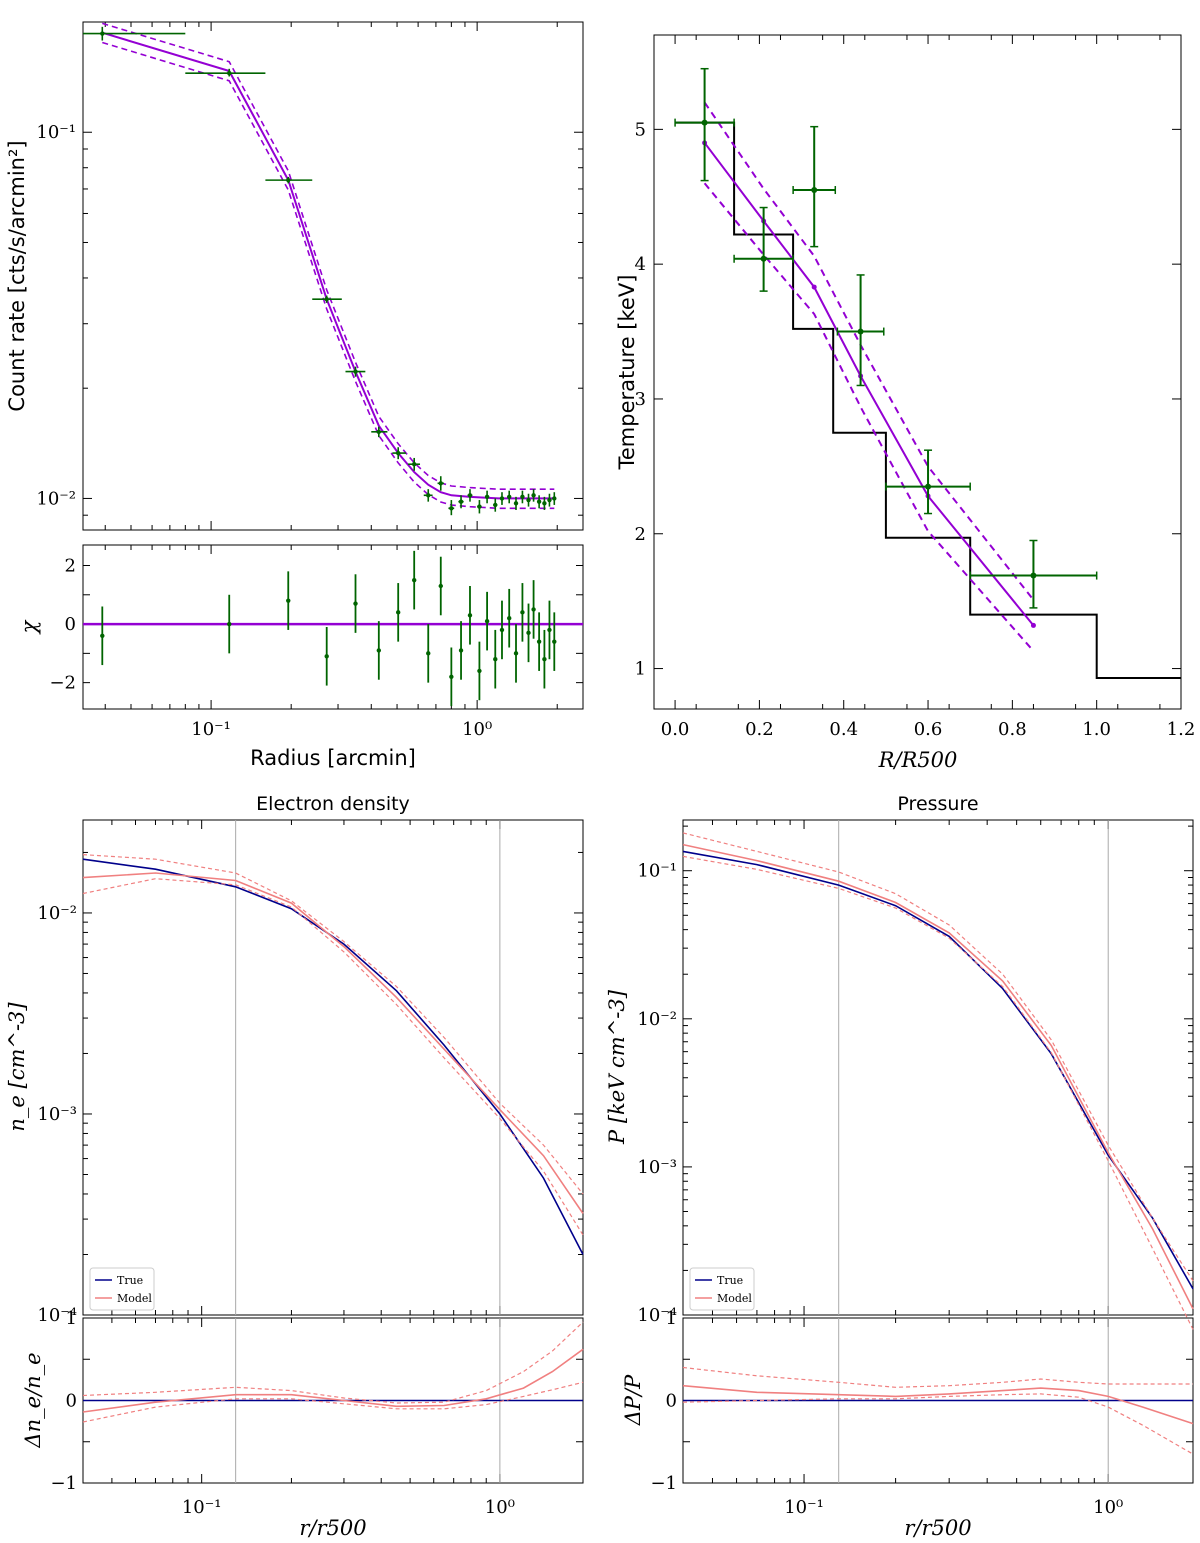 Image resolution: width=1200 pixels, height=1543 pixels. Describe the element at coordinates (333, 627) in the screenshot. I see `chi-panel-frame` at that location.